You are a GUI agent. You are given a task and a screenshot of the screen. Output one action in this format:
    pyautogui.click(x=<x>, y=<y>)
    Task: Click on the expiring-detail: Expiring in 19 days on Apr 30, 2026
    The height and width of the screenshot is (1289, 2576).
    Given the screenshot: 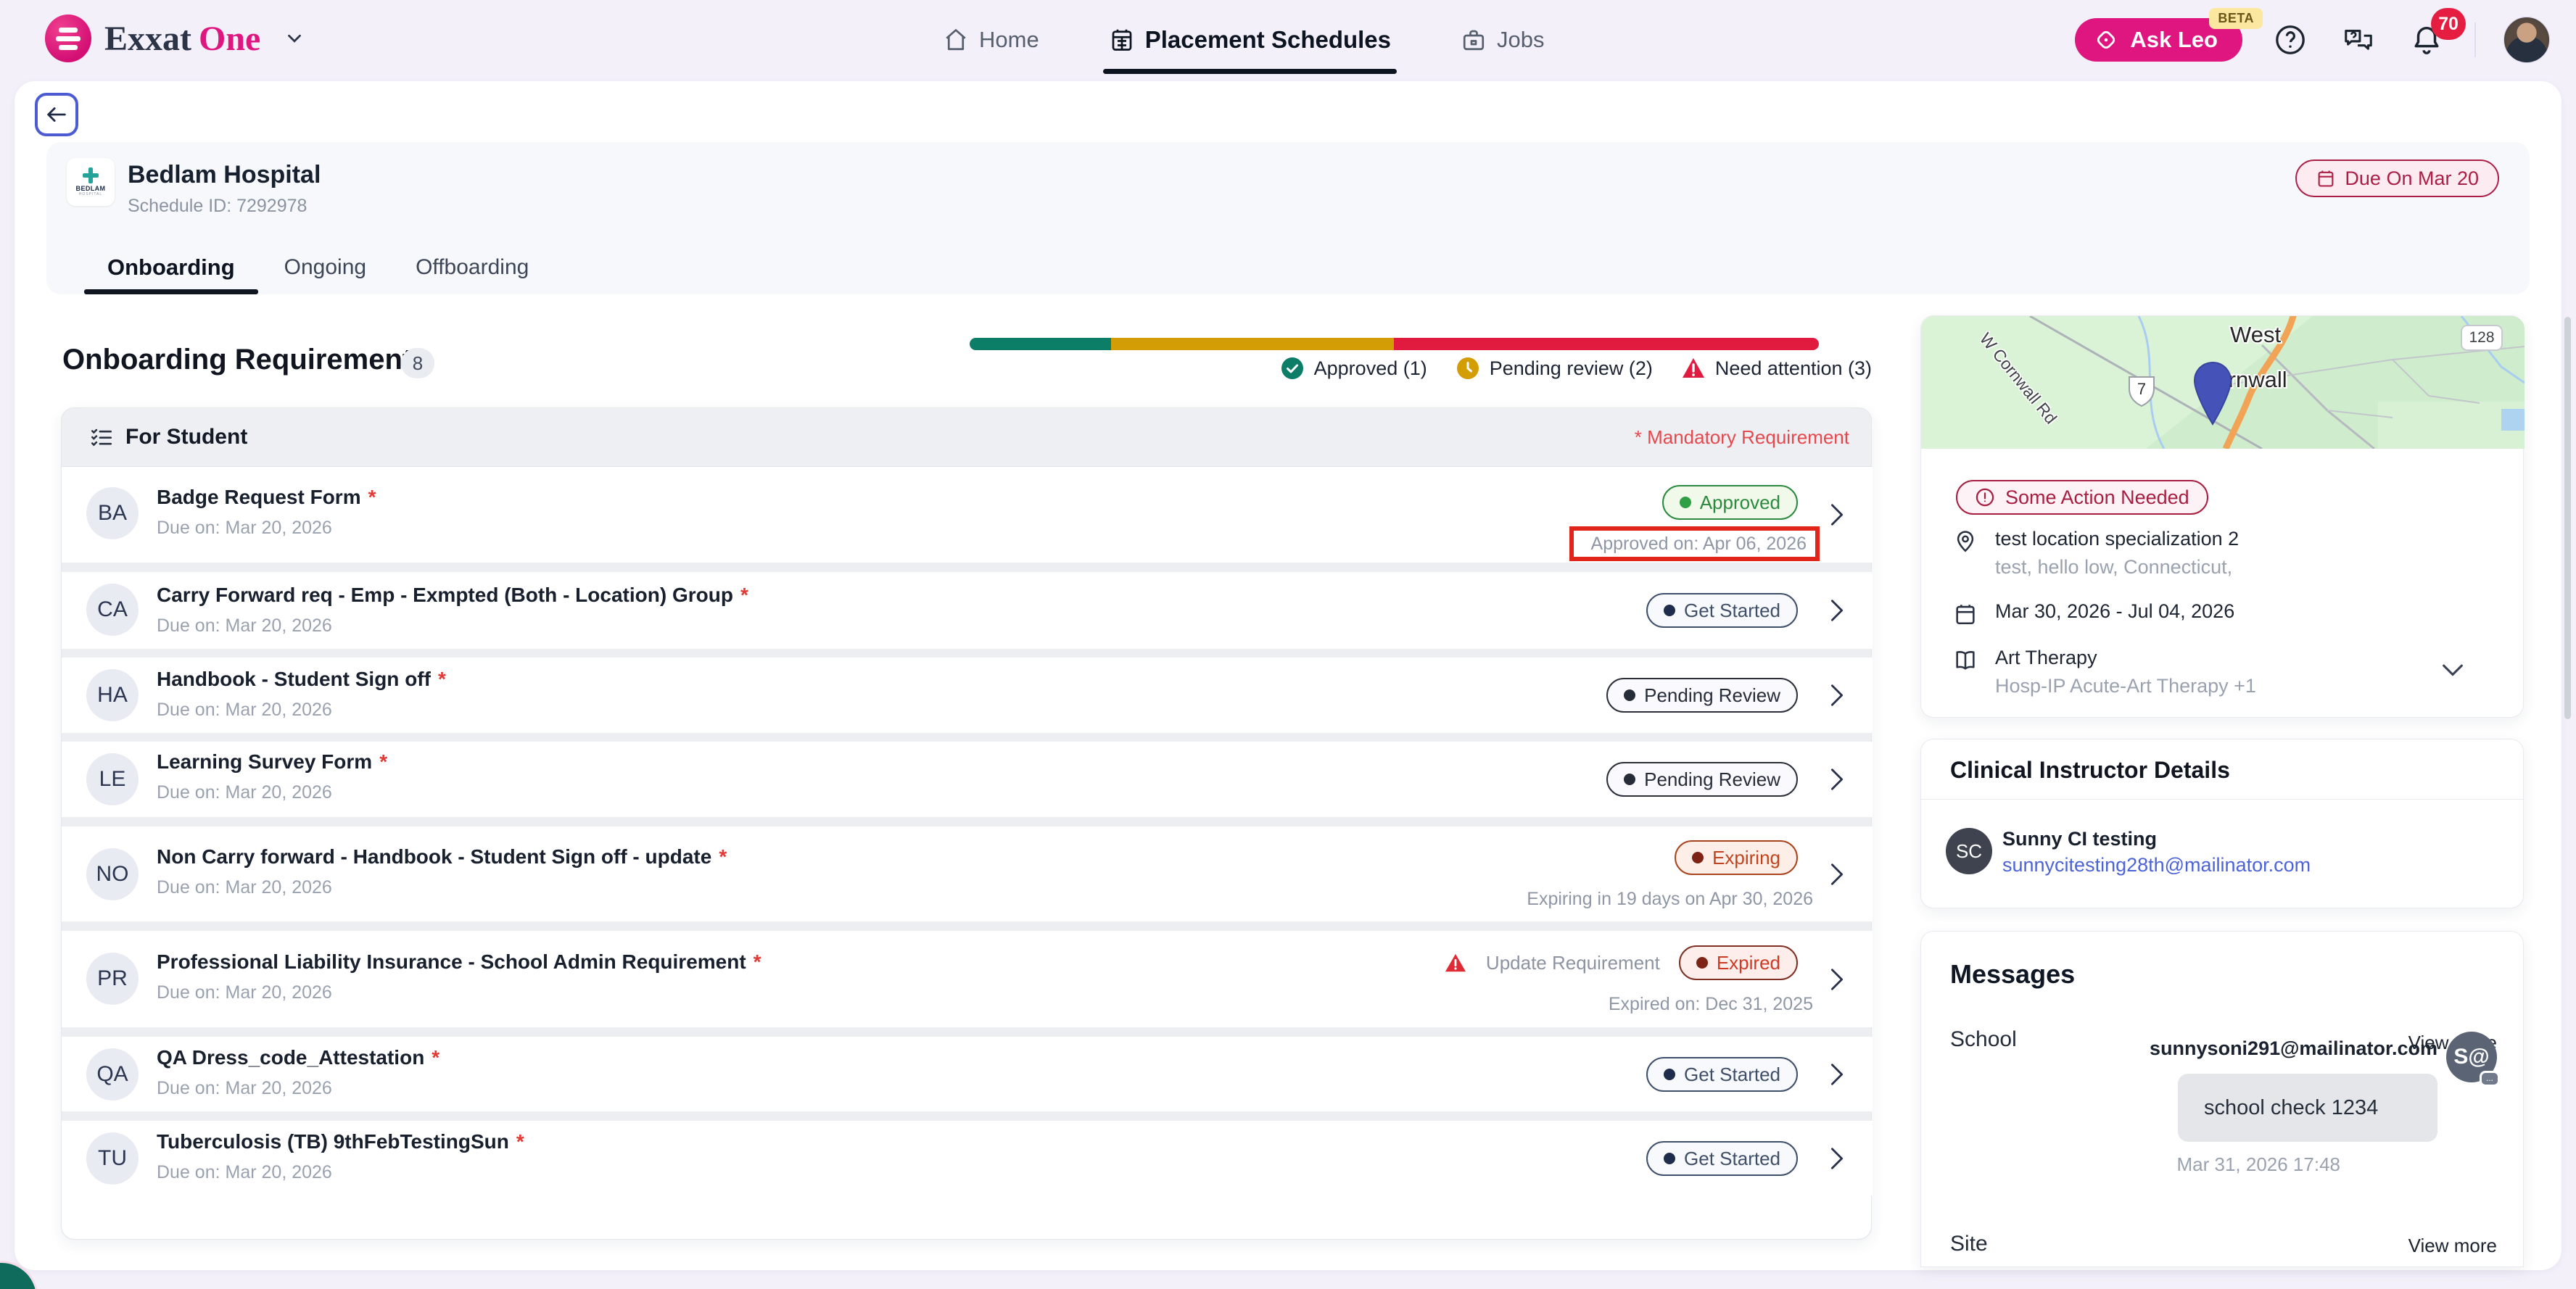 What is the action you would take?
    pyautogui.click(x=1670, y=899)
    